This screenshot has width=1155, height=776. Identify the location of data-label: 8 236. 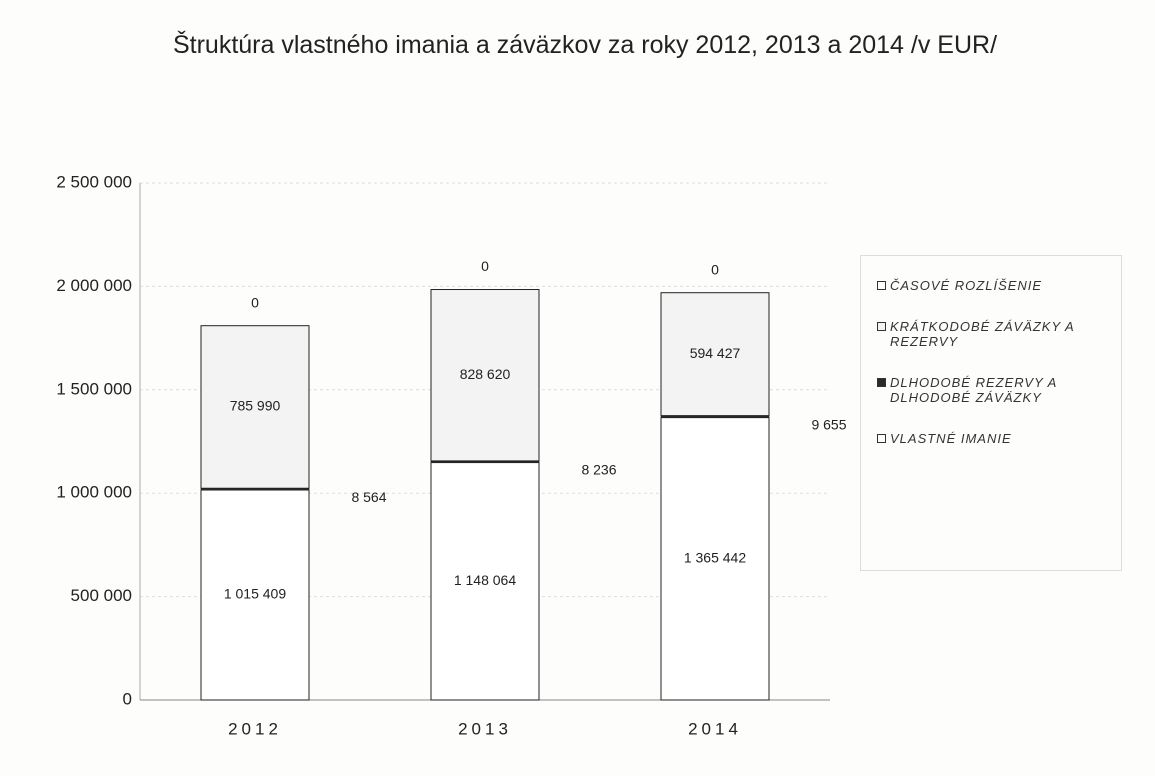
(598, 470).